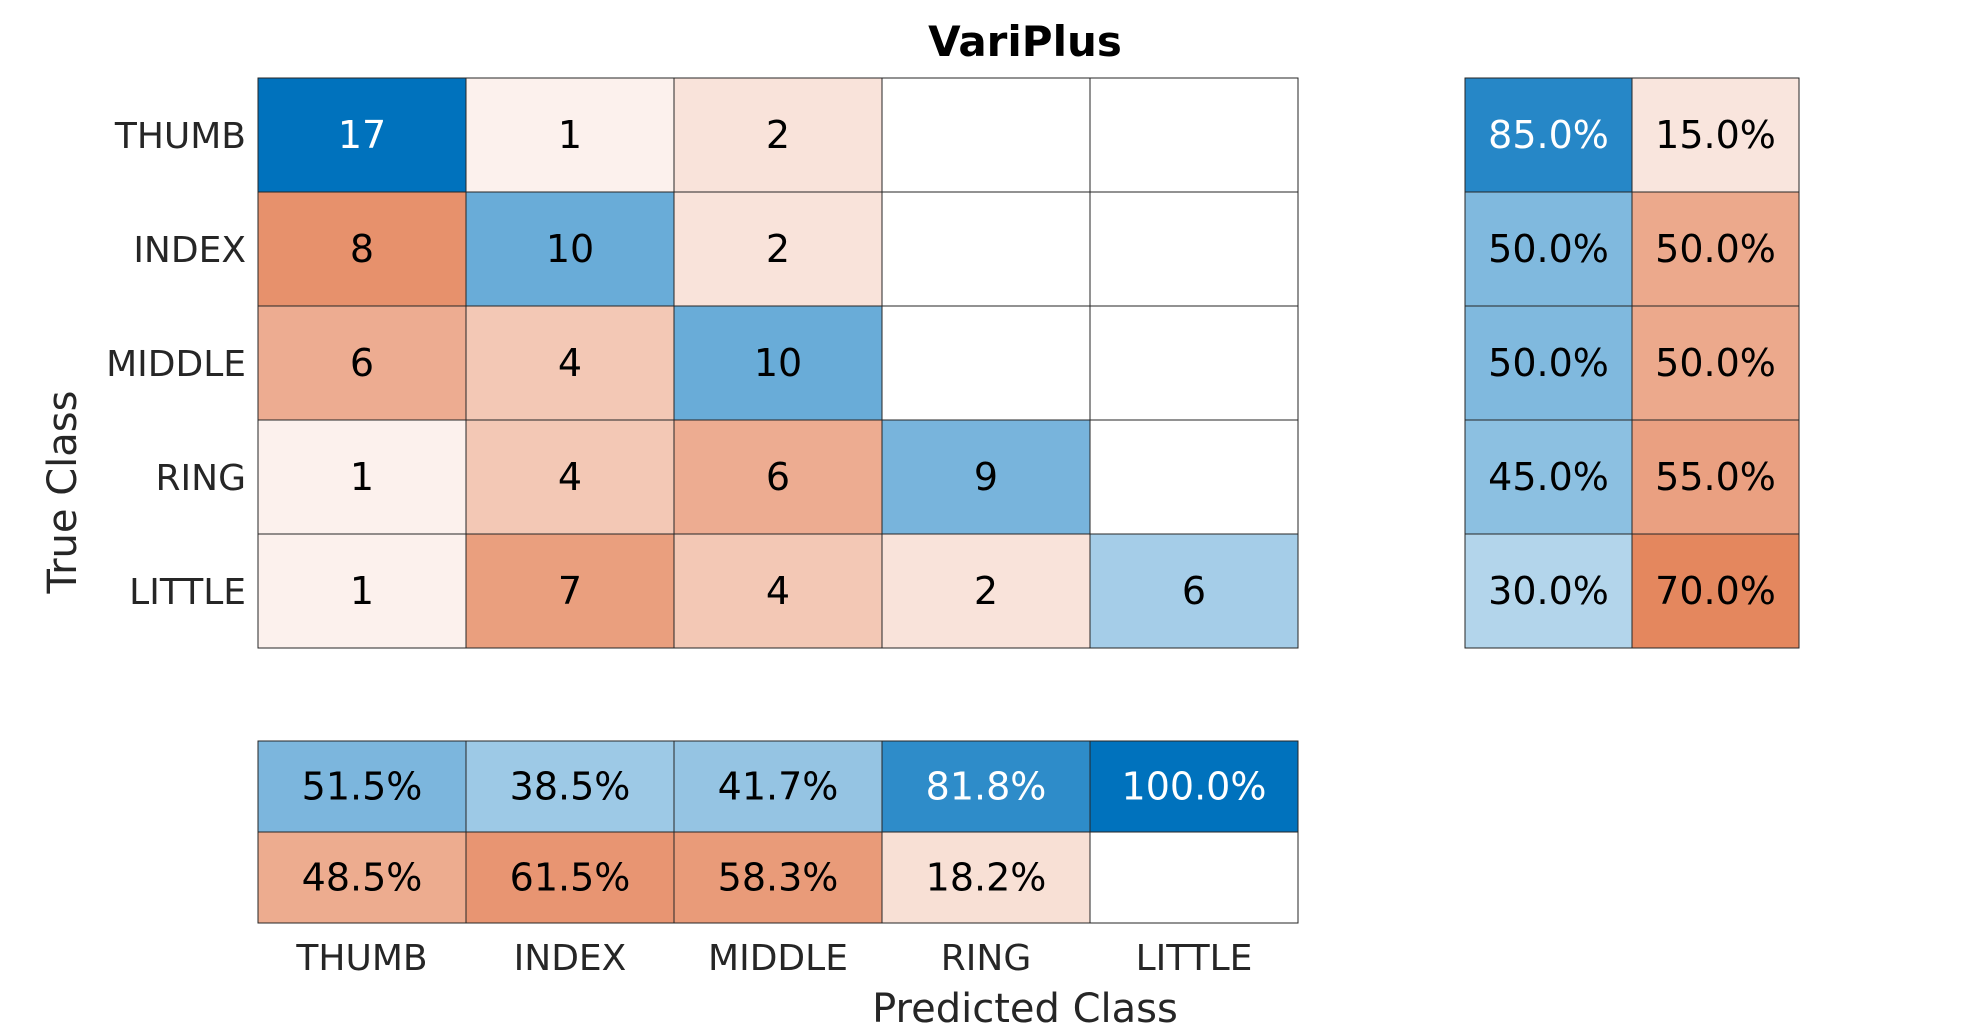  I want to click on row-summary-incorrect-middle: 50.0%, so click(1715, 363).